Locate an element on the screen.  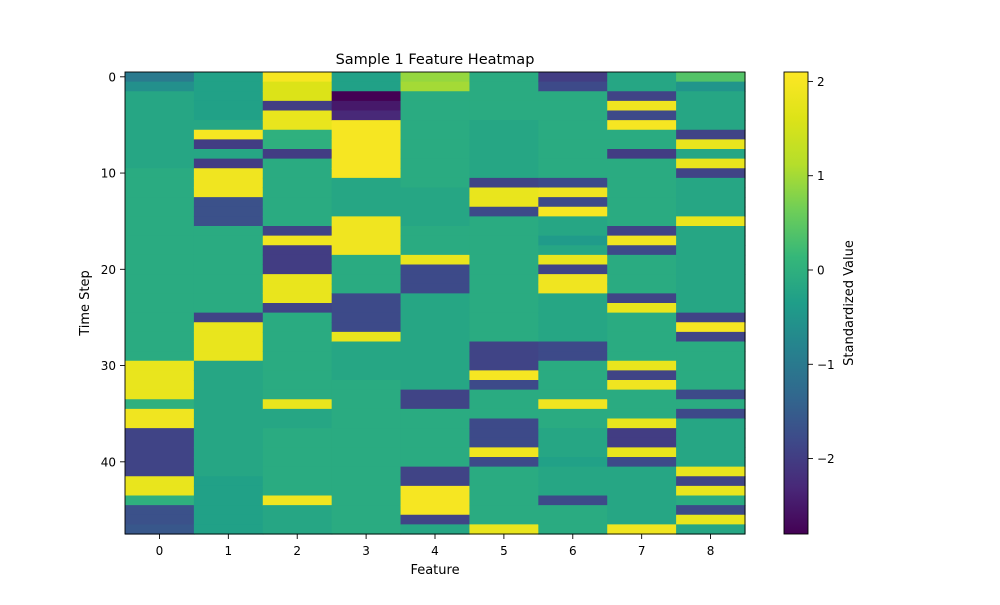
x-tick-label: 4 is located at coordinates (435, 551).